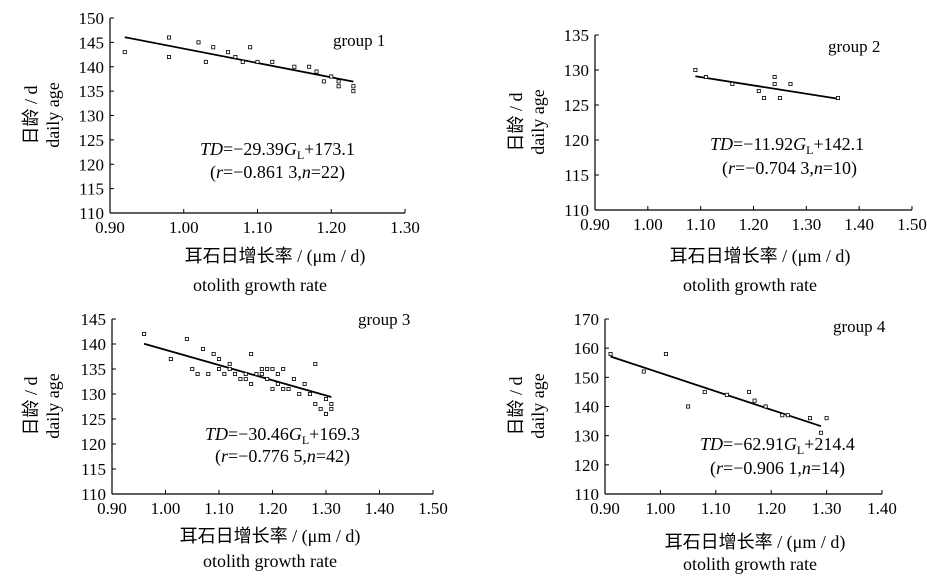 The width and height of the screenshot is (927, 582). What do you see at coordinates (218, 456) in the screenshot?
I see `stats-paren: (` at bounding box center [218, 456].